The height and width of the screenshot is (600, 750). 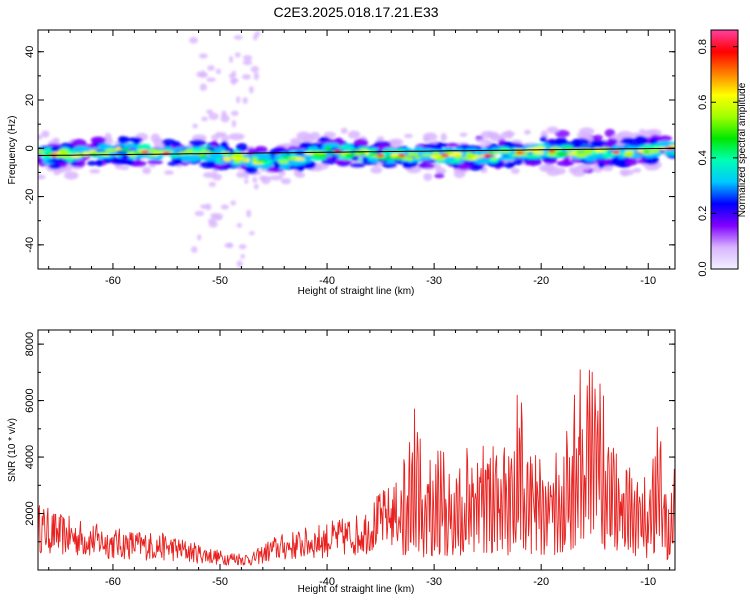 I want to click on colorbar-label: Normalized spectral amplitude, so click(x=742, y=149).